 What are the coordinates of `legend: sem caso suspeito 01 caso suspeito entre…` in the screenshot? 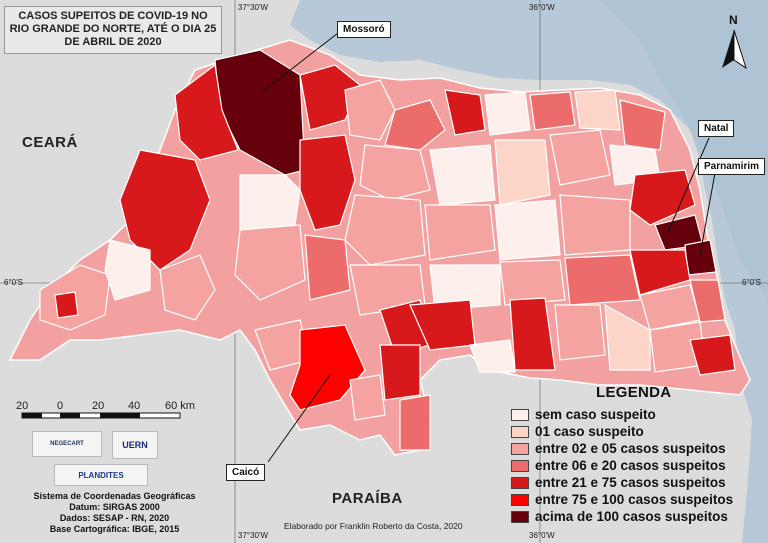 It's located at (622, 465).